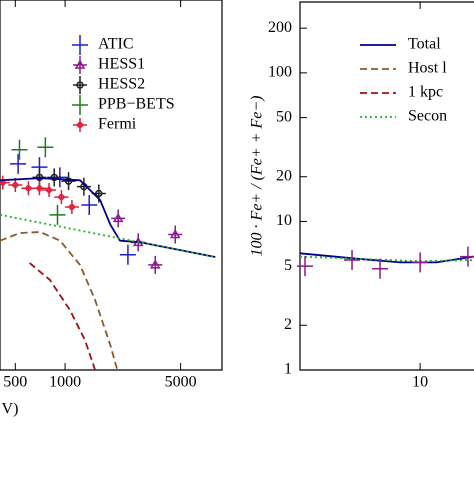 The width and height of the screenshot is (474, 479). Describe the element at coordinates (280, 27) in the screenshot. I see `y-tick-label: 200` at that location.